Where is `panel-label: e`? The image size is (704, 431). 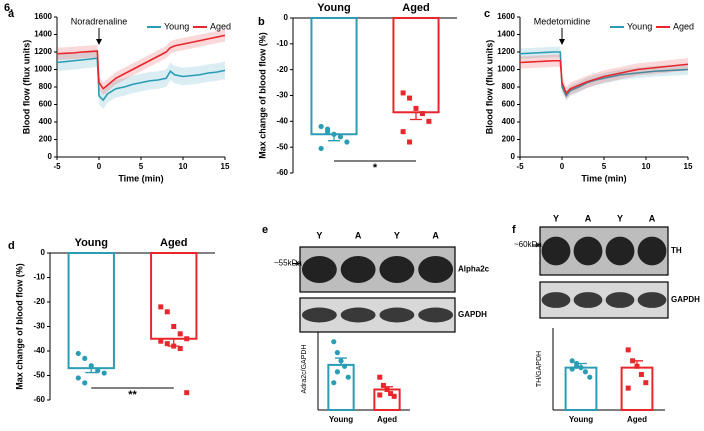
panel-label: e is located at coordinates (265, 230).